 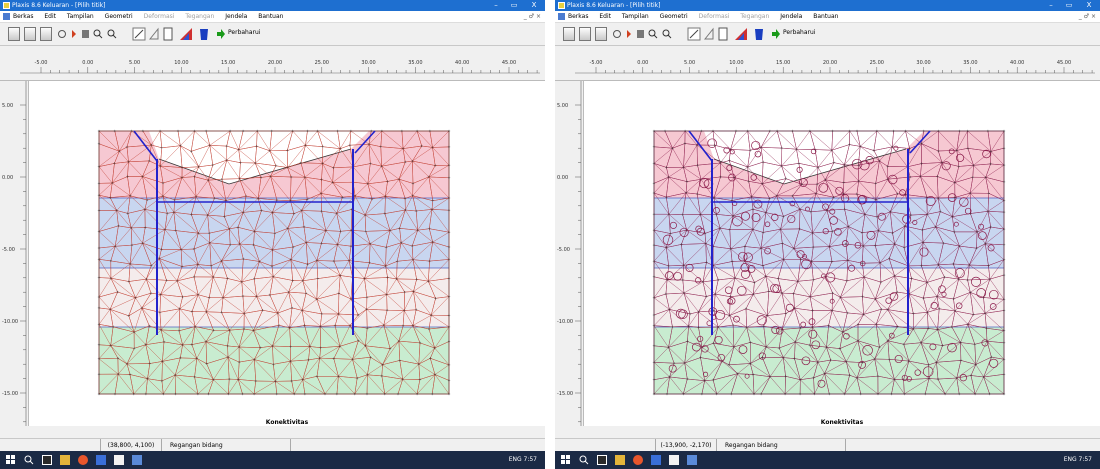 What do you see at coordinates (642, 63) in the screenshot?
I see `ruler-x-label: 0.00` at bounding box center [642, 63].